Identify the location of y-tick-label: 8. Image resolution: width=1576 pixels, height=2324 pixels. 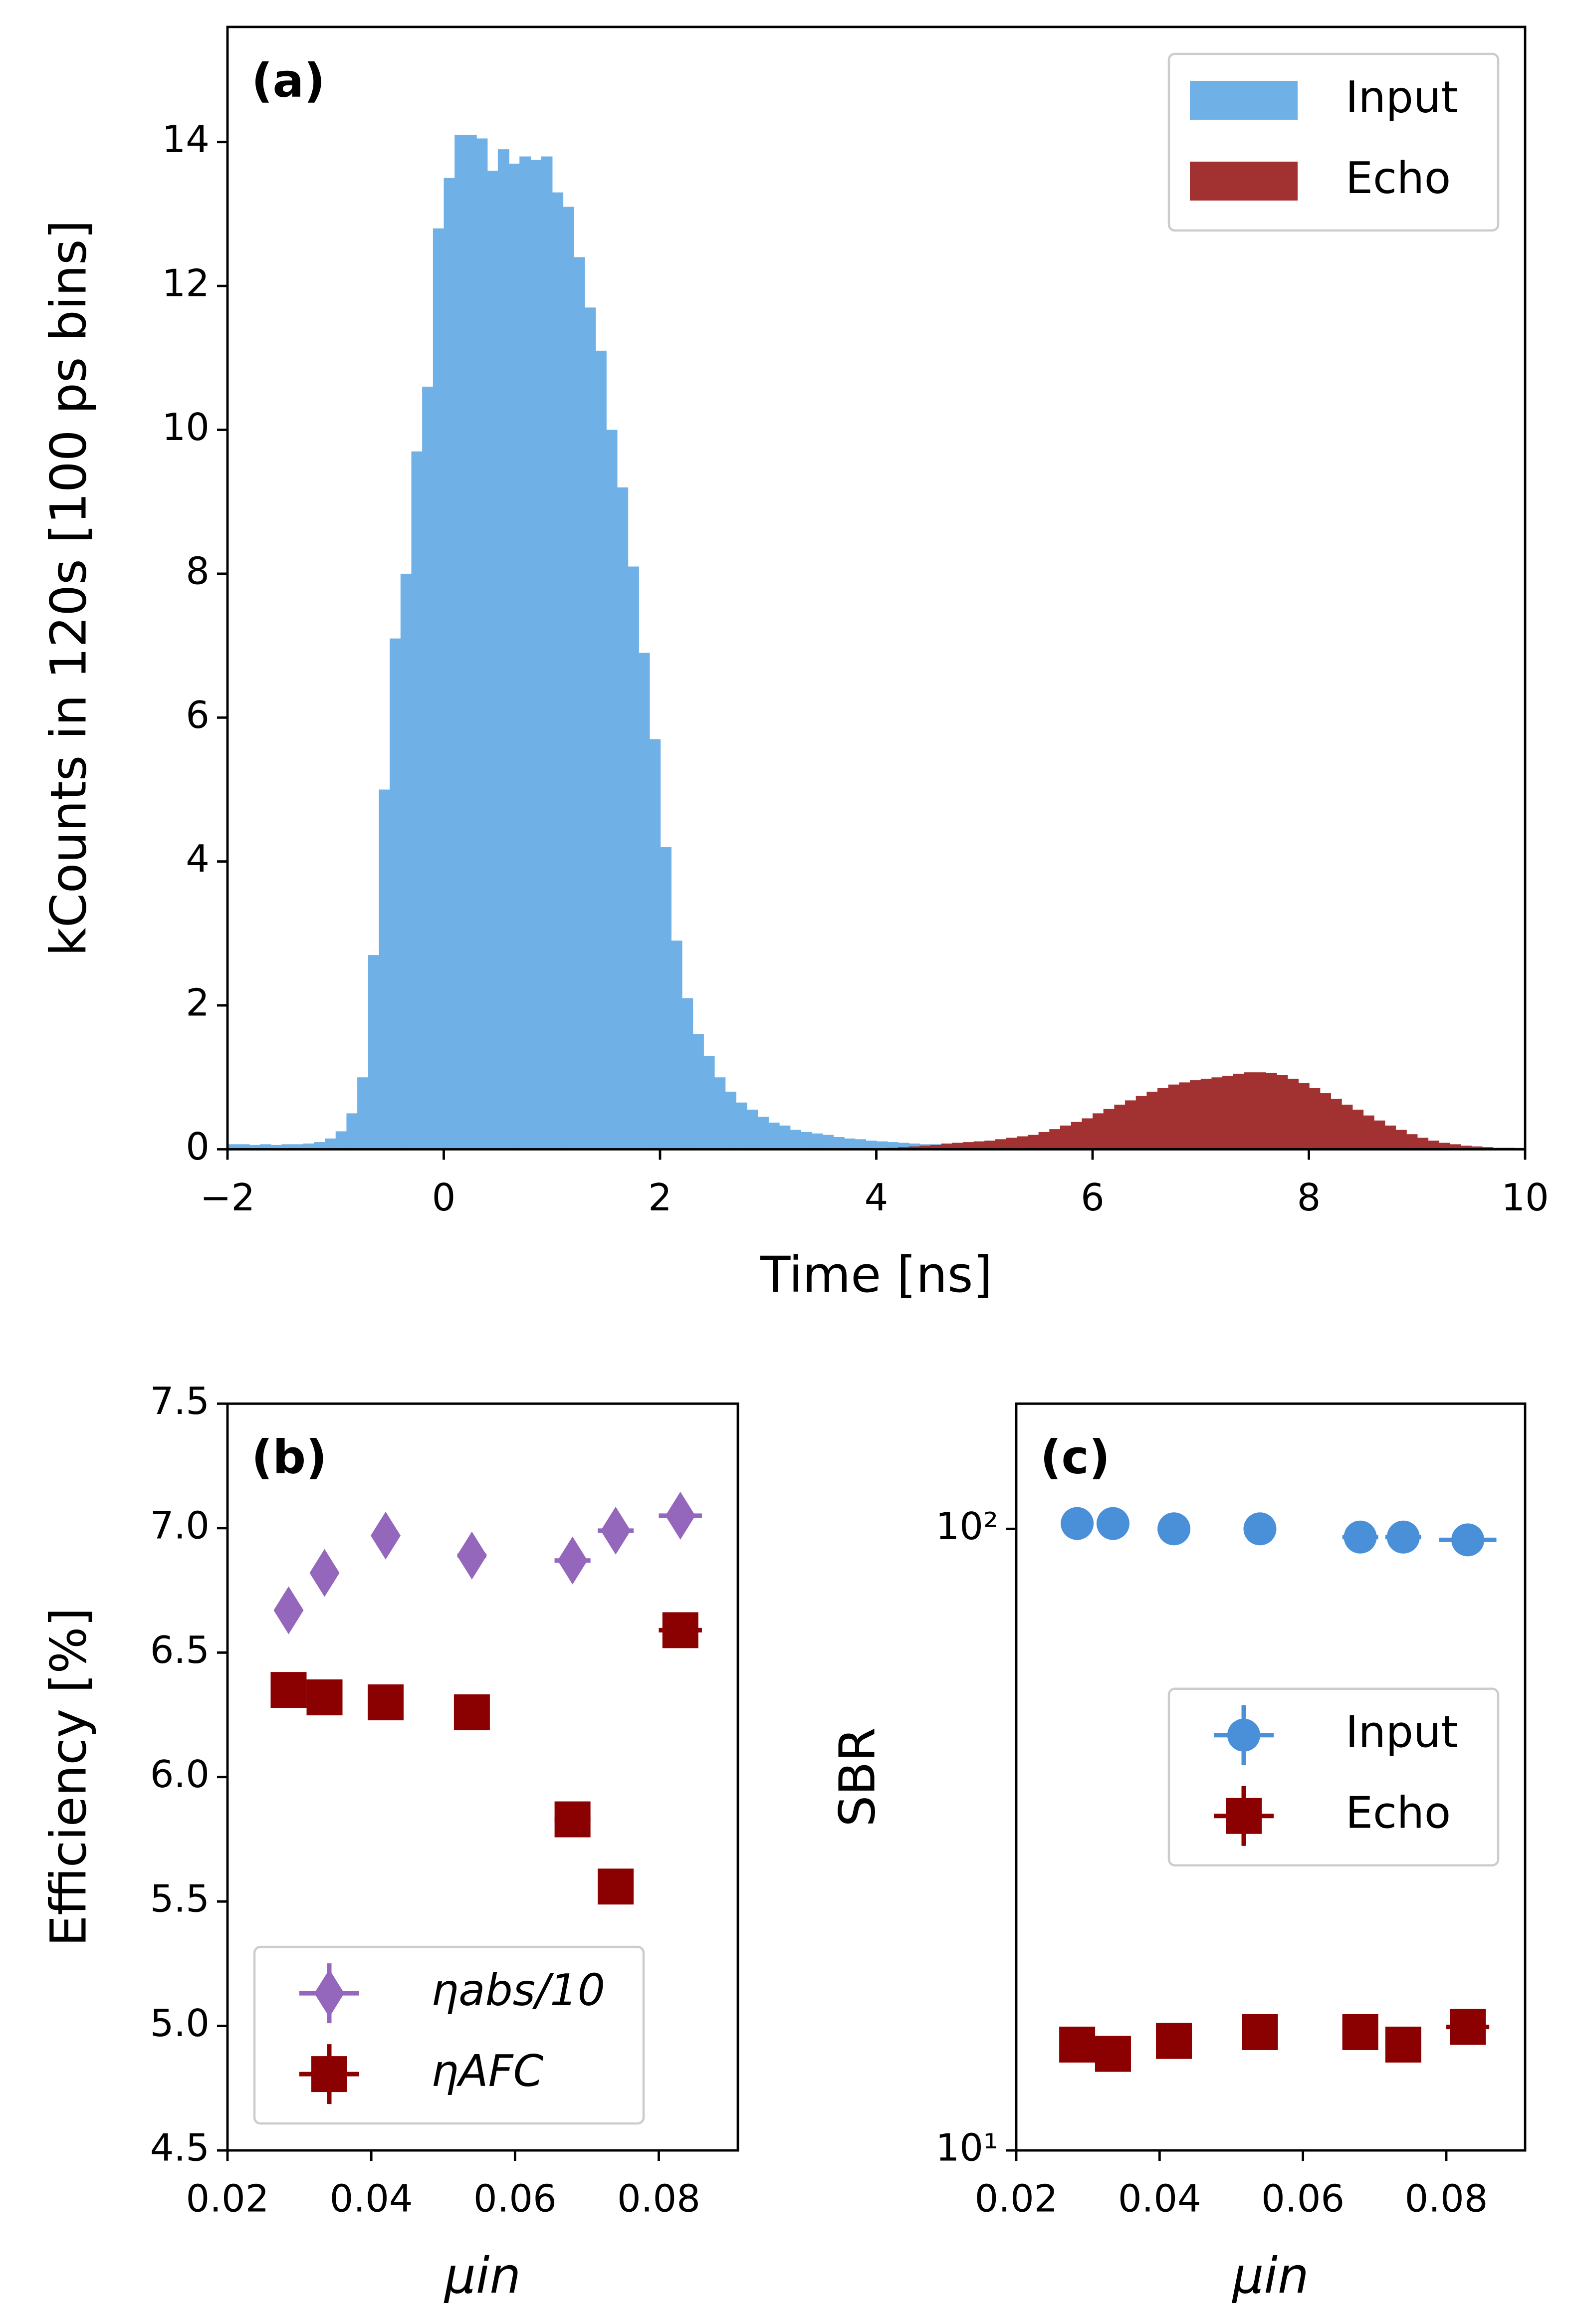
(198, 571).